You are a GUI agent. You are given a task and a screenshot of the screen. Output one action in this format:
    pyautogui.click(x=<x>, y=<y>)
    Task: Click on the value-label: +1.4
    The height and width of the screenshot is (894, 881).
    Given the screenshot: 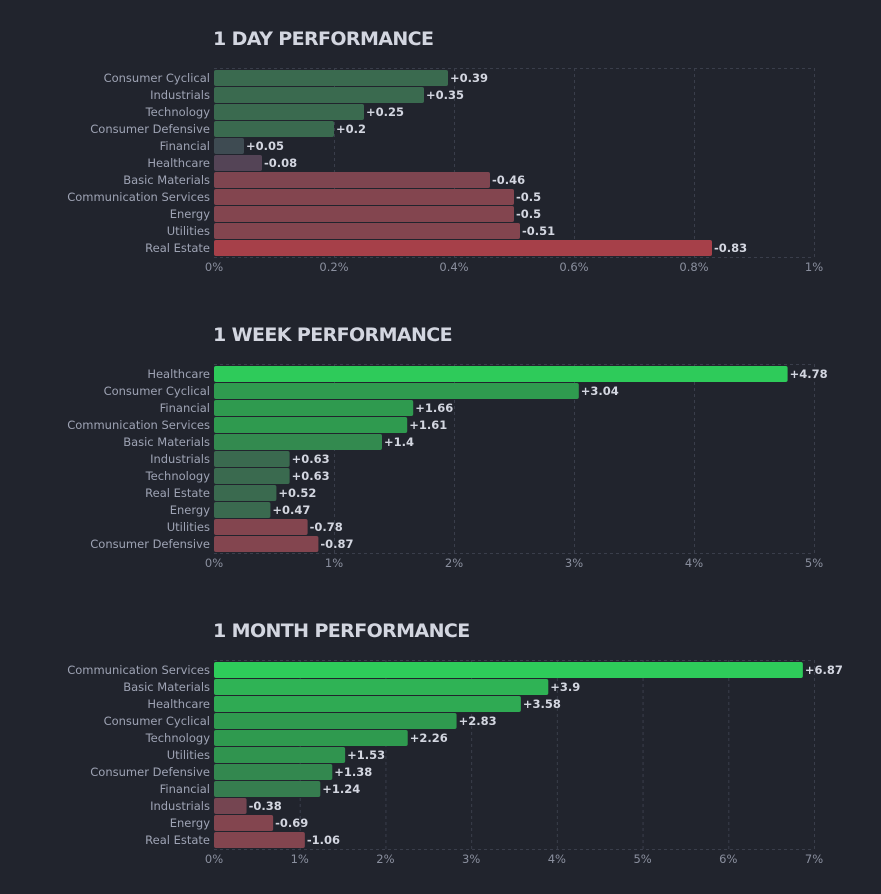 What is the action you would take?
    pyautogui.click(x=399, y=442)
    